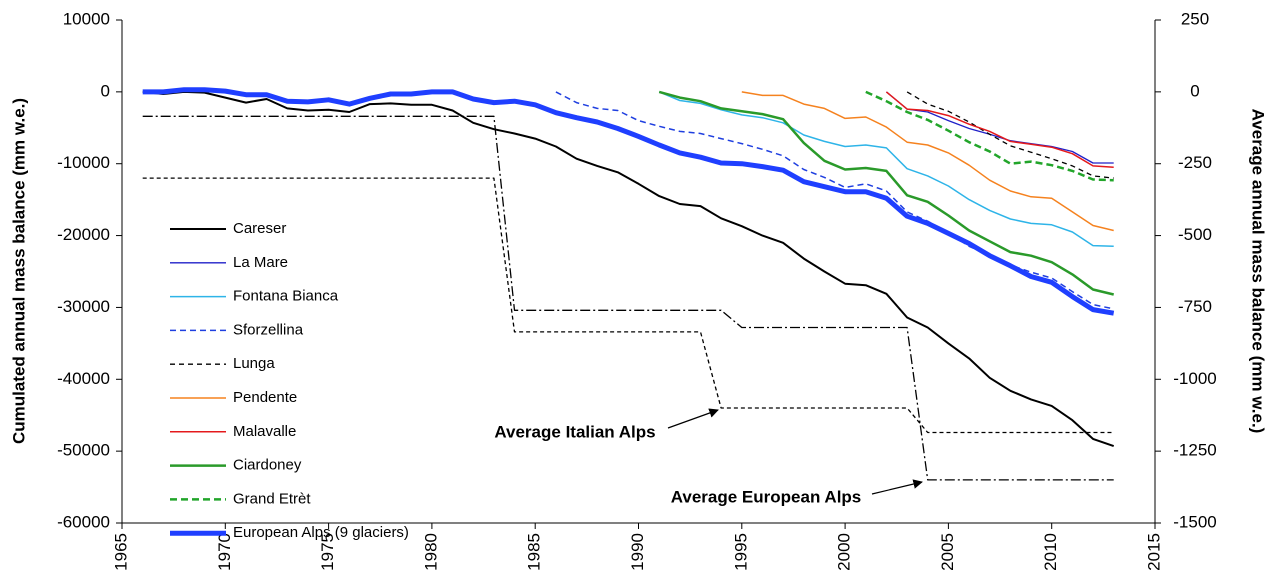  What do you see at coordinates (1194, 378) in the screenshot?
I see `y2-tick-label: -1000` at bounding box center [1194, 378].